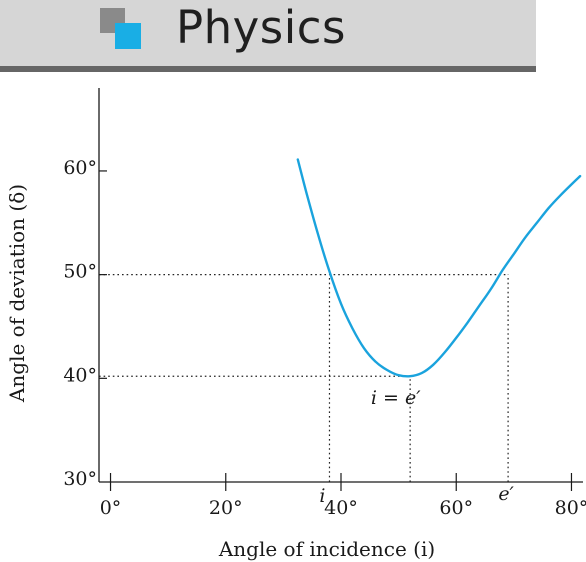 This screenshot has height=562, width=586. I want to click on header-bar: Physics, so click(268, 33).